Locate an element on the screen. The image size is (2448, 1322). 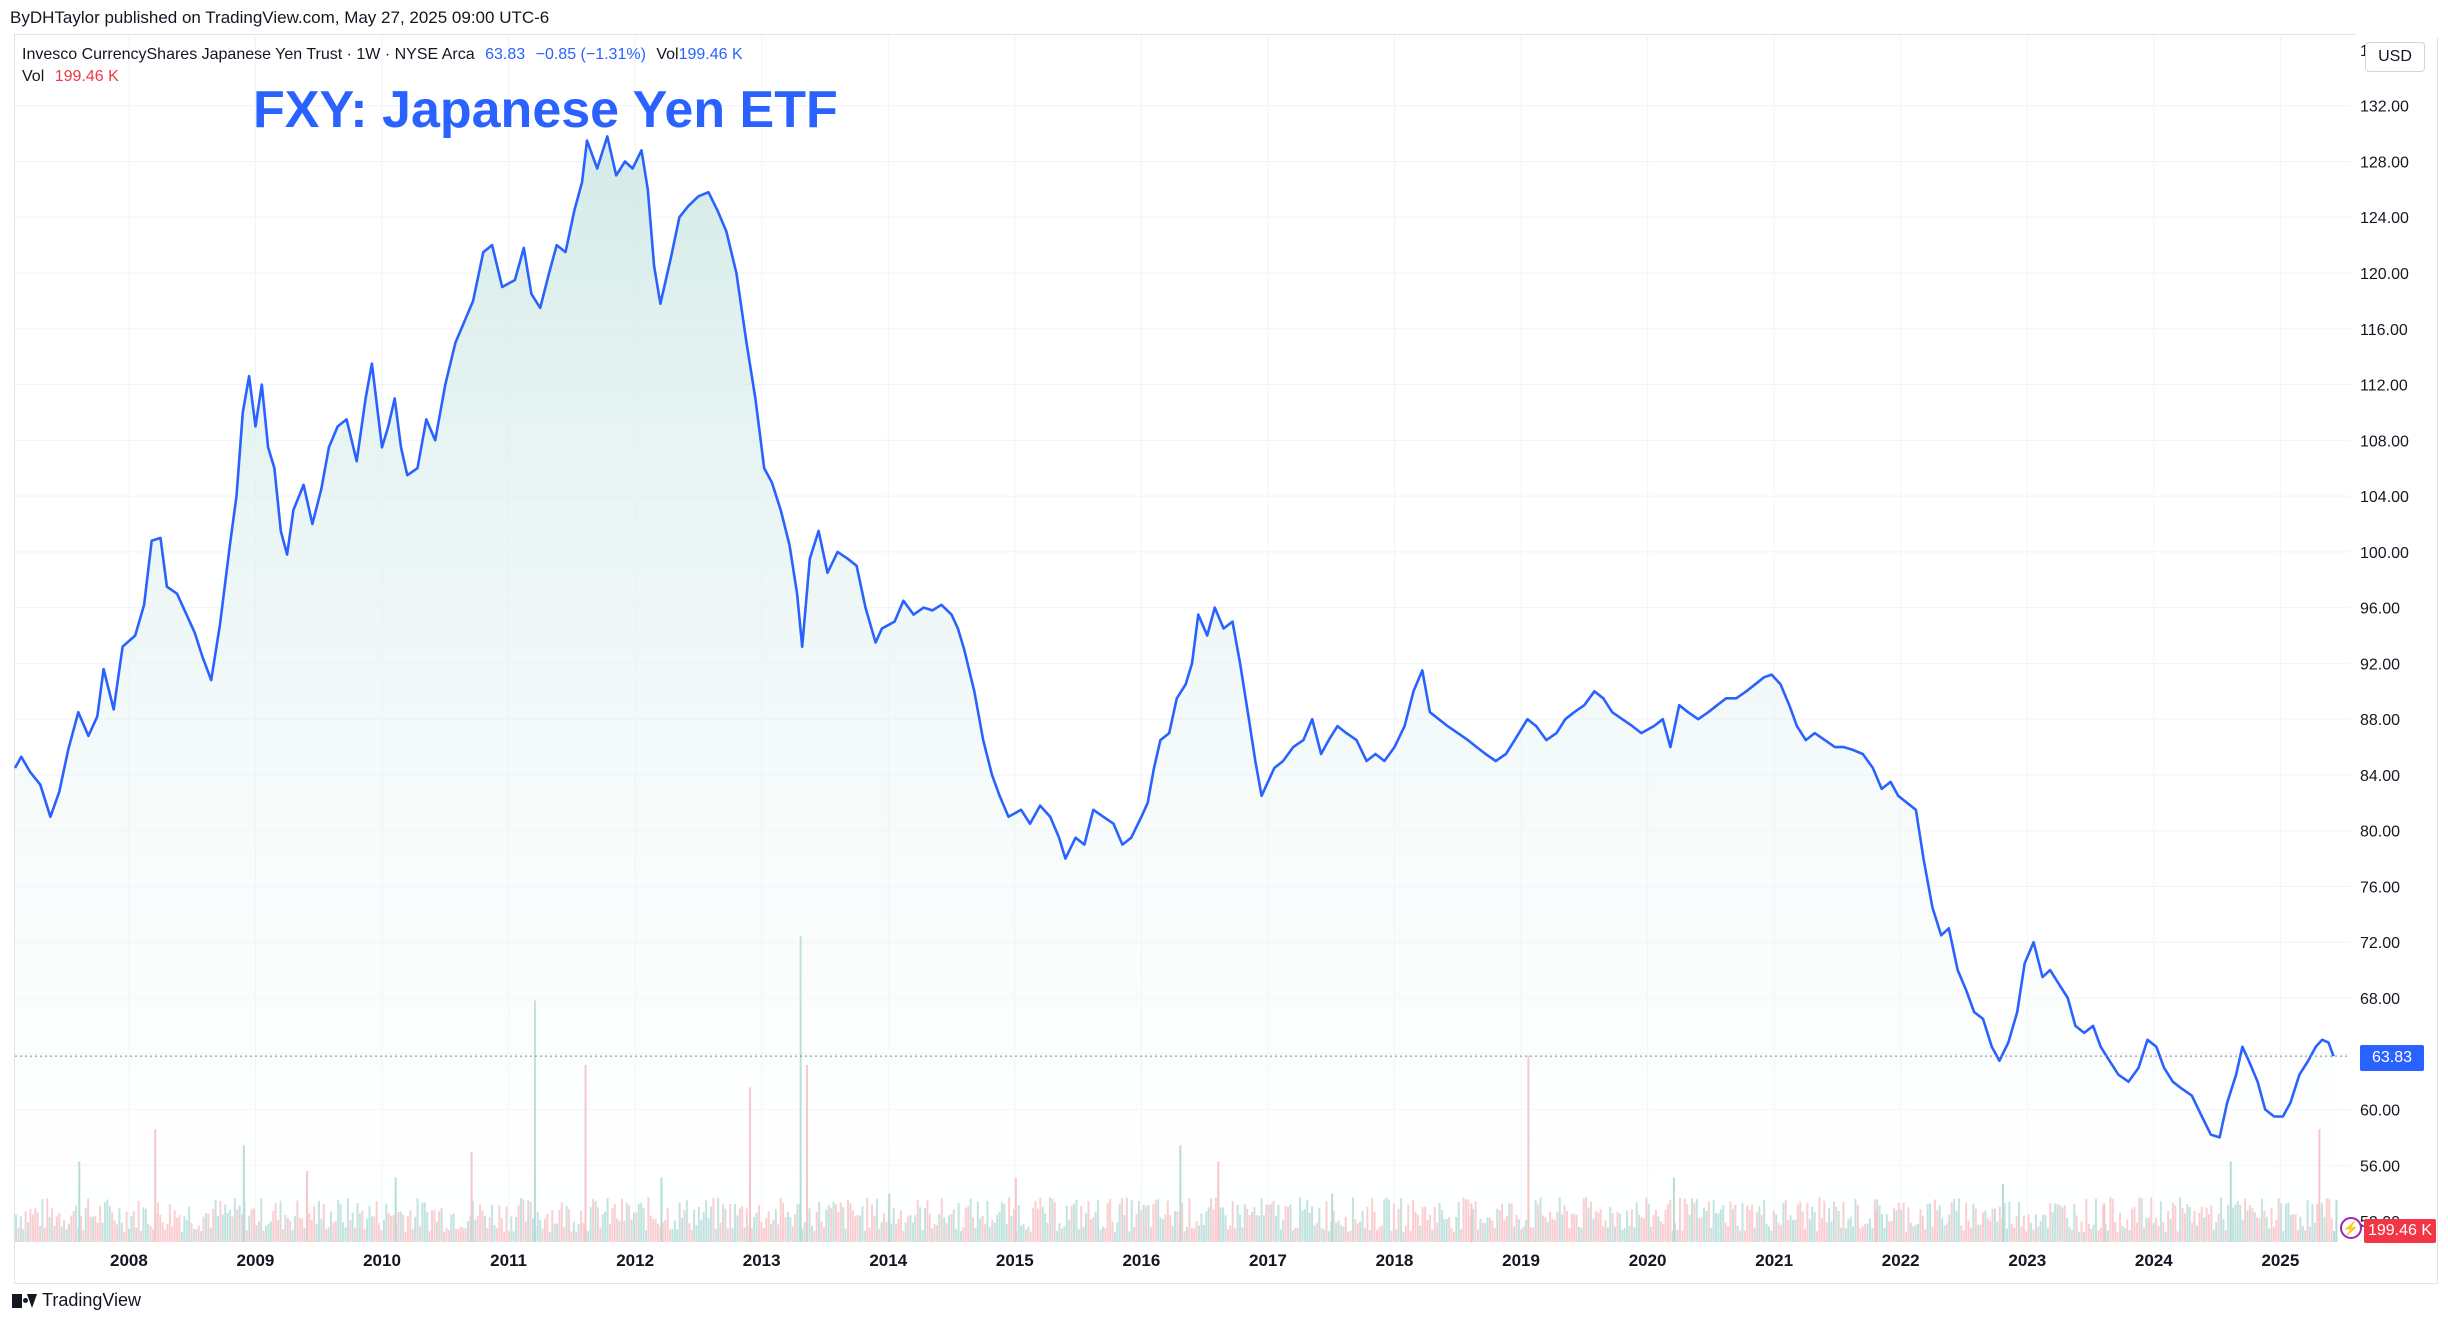
y-tick-label: 60.00 is located at coordinates (2380, 1111).